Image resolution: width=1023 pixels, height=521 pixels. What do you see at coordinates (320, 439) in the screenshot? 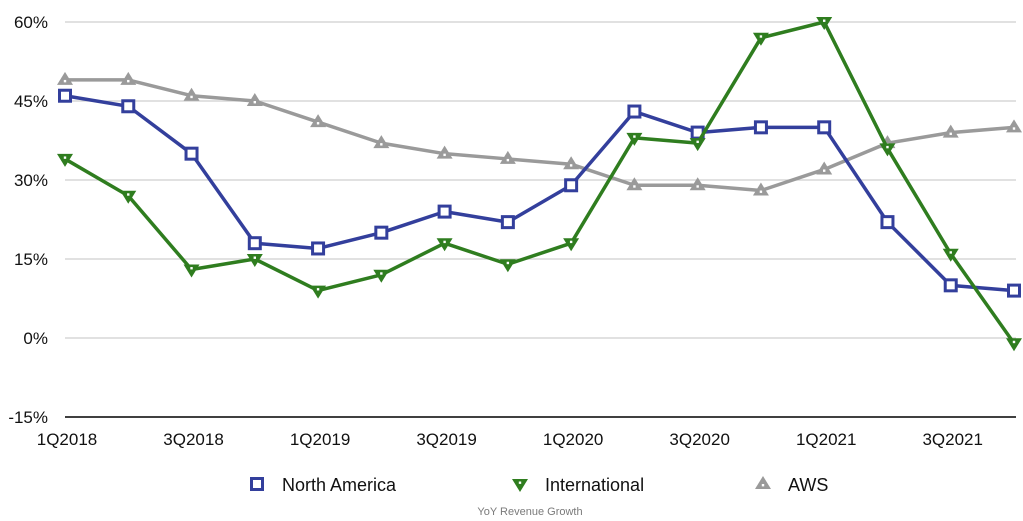
I see `x-tick-label: 1Q2019` at bounding box center [320, 439].